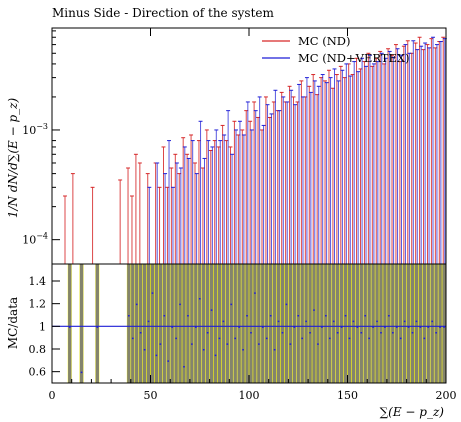 Image resolution: width=461 pixels, height=422 pixels. I want to click on x-tick-label: 150, so click(347, 395).